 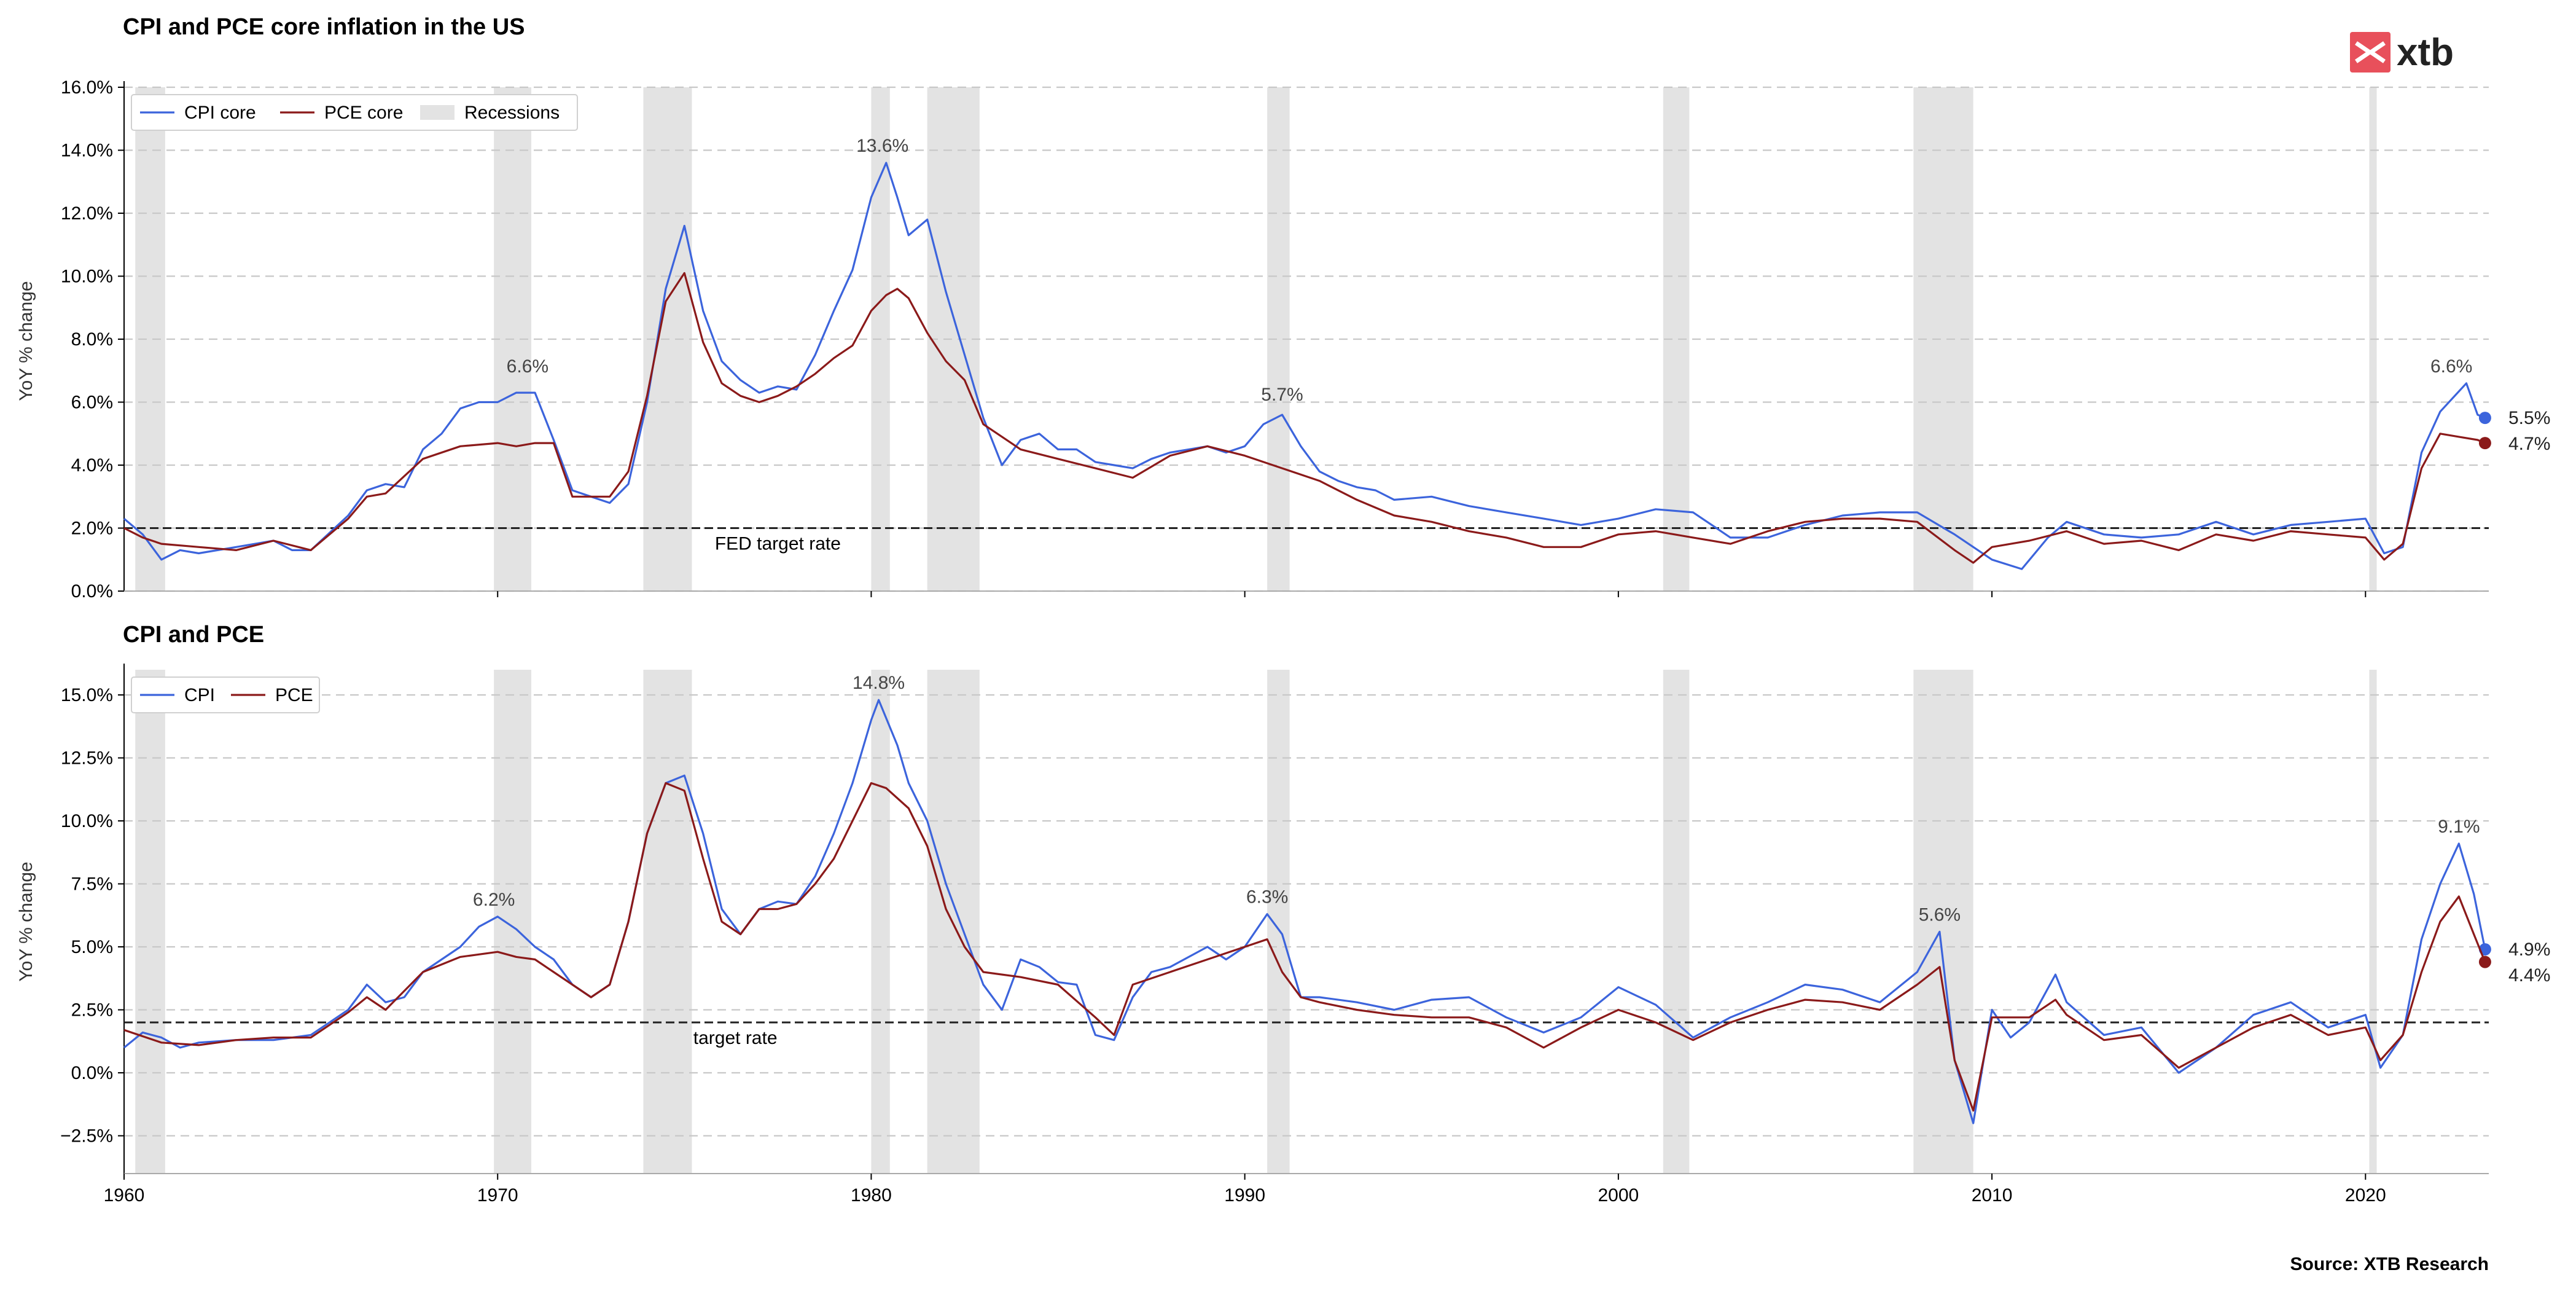 What do you see at coordinates (1940, 915) in the screenshot?
I see `peak-annotation: 5.6%` at bounding box center [1940, 915].